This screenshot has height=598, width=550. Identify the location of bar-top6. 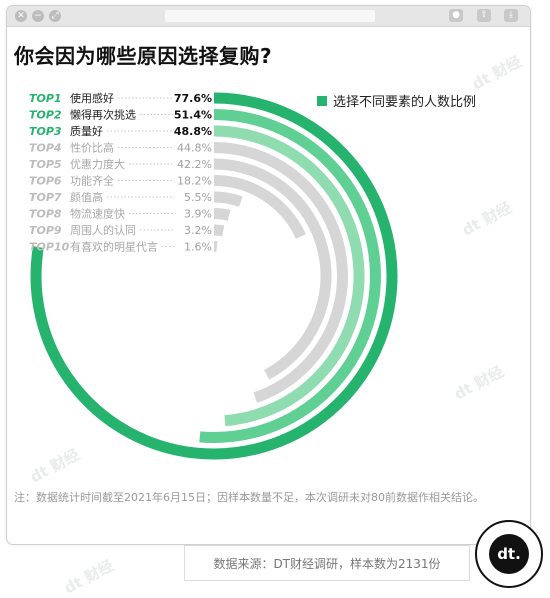
(259, 207).